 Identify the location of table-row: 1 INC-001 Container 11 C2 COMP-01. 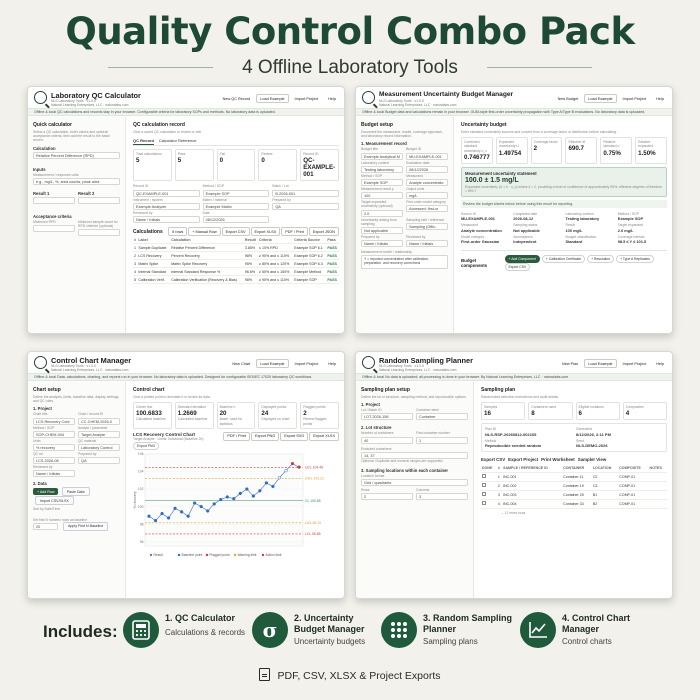
(574, 477).